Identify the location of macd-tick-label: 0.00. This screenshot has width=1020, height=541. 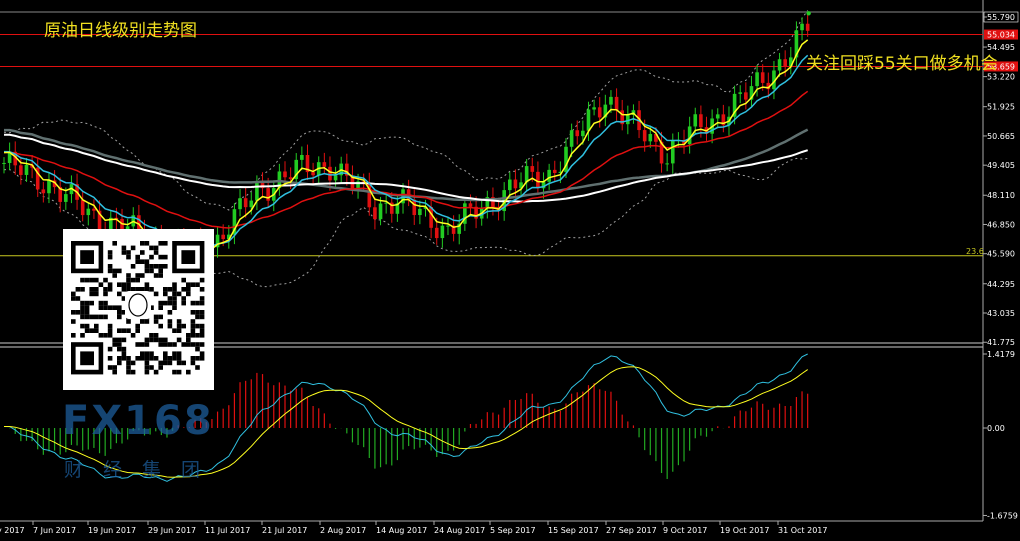
(996, 428).